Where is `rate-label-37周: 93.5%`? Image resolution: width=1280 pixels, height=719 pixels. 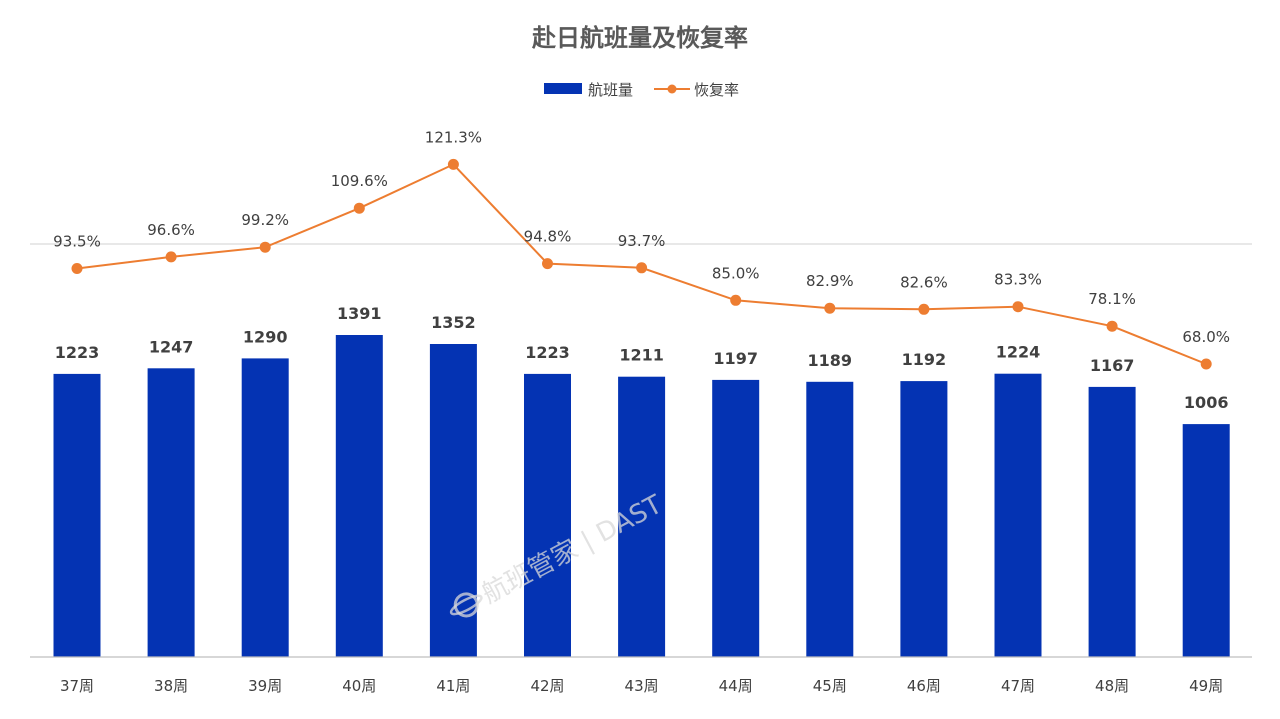 rate-label-37周: 93.5% is located at coordinates (77, 242).